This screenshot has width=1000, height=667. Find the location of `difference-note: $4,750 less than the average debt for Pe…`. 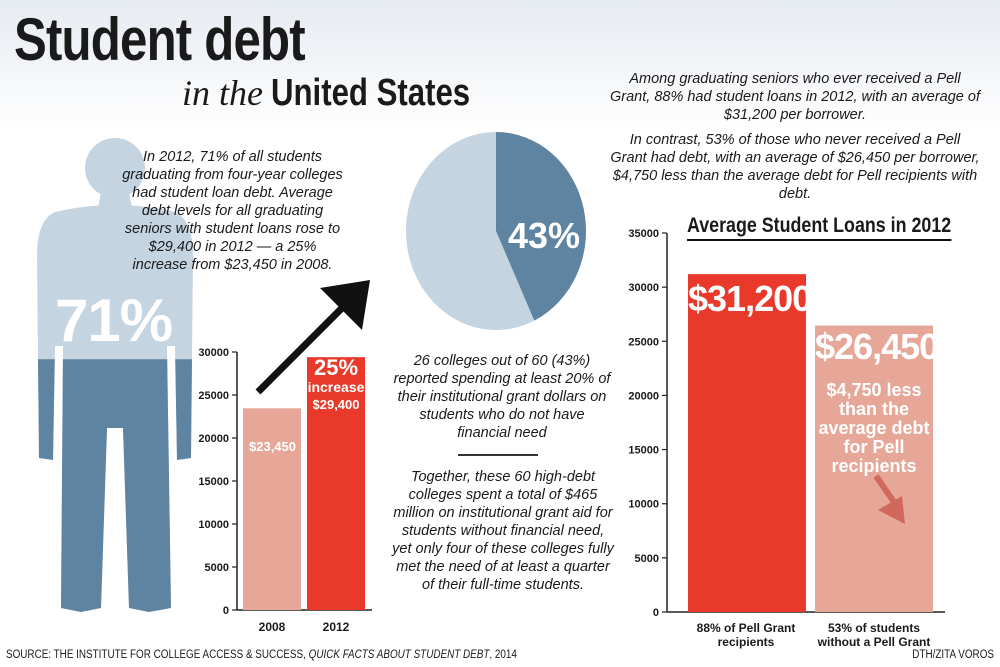

difference-note: $4,750 less than the average debt for Pe… is located at coordinates (874, 428).